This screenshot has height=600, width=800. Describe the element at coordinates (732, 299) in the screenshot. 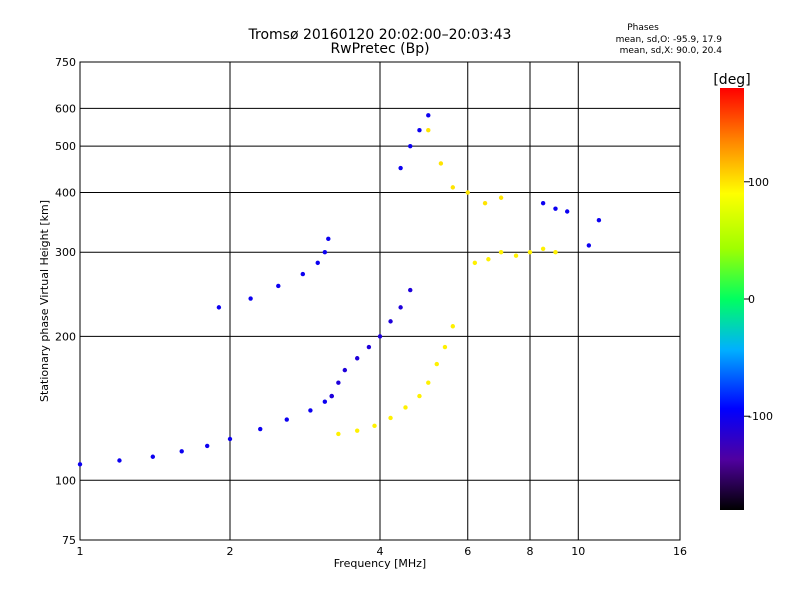

I see `colorbar-gradient` at that location.